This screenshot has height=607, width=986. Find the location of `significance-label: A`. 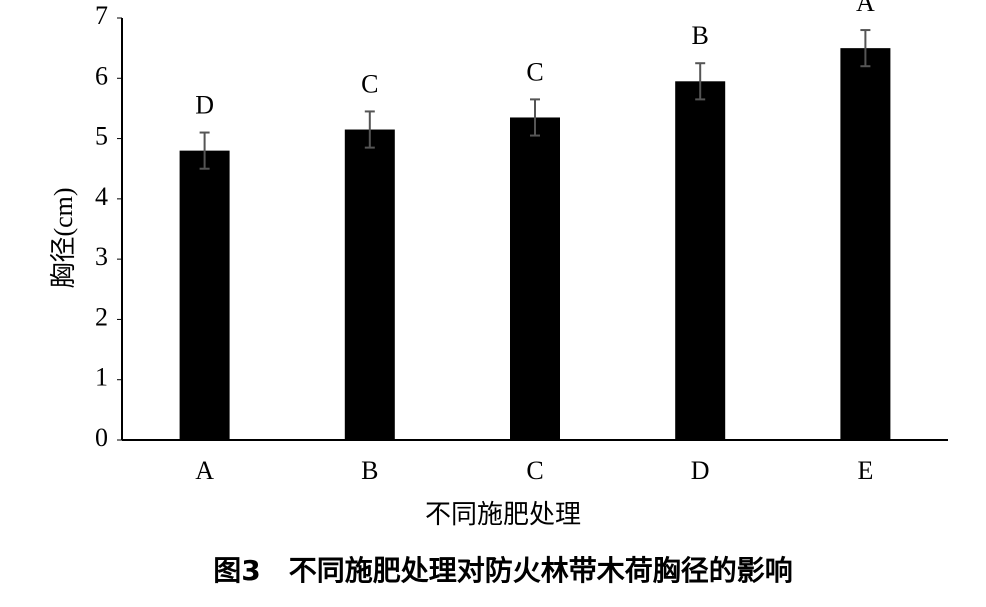

significance-label: A is located at coordinates (865, 8).